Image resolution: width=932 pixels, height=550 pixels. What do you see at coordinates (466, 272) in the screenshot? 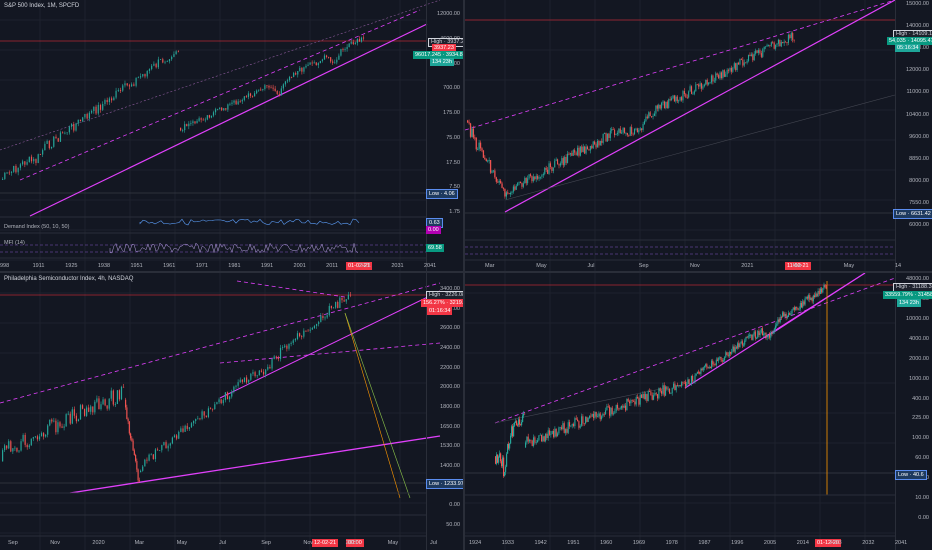
I see `horizontal-splitter` at bounding box center [466, 272].